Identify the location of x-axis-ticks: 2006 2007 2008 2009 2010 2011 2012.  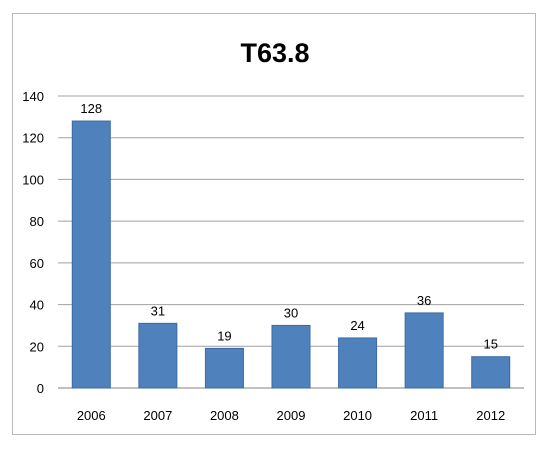
(291, 415).